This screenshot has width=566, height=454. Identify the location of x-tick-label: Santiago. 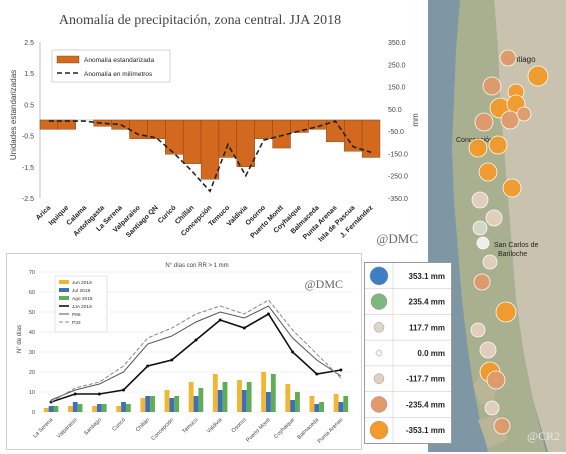
(93, 427).